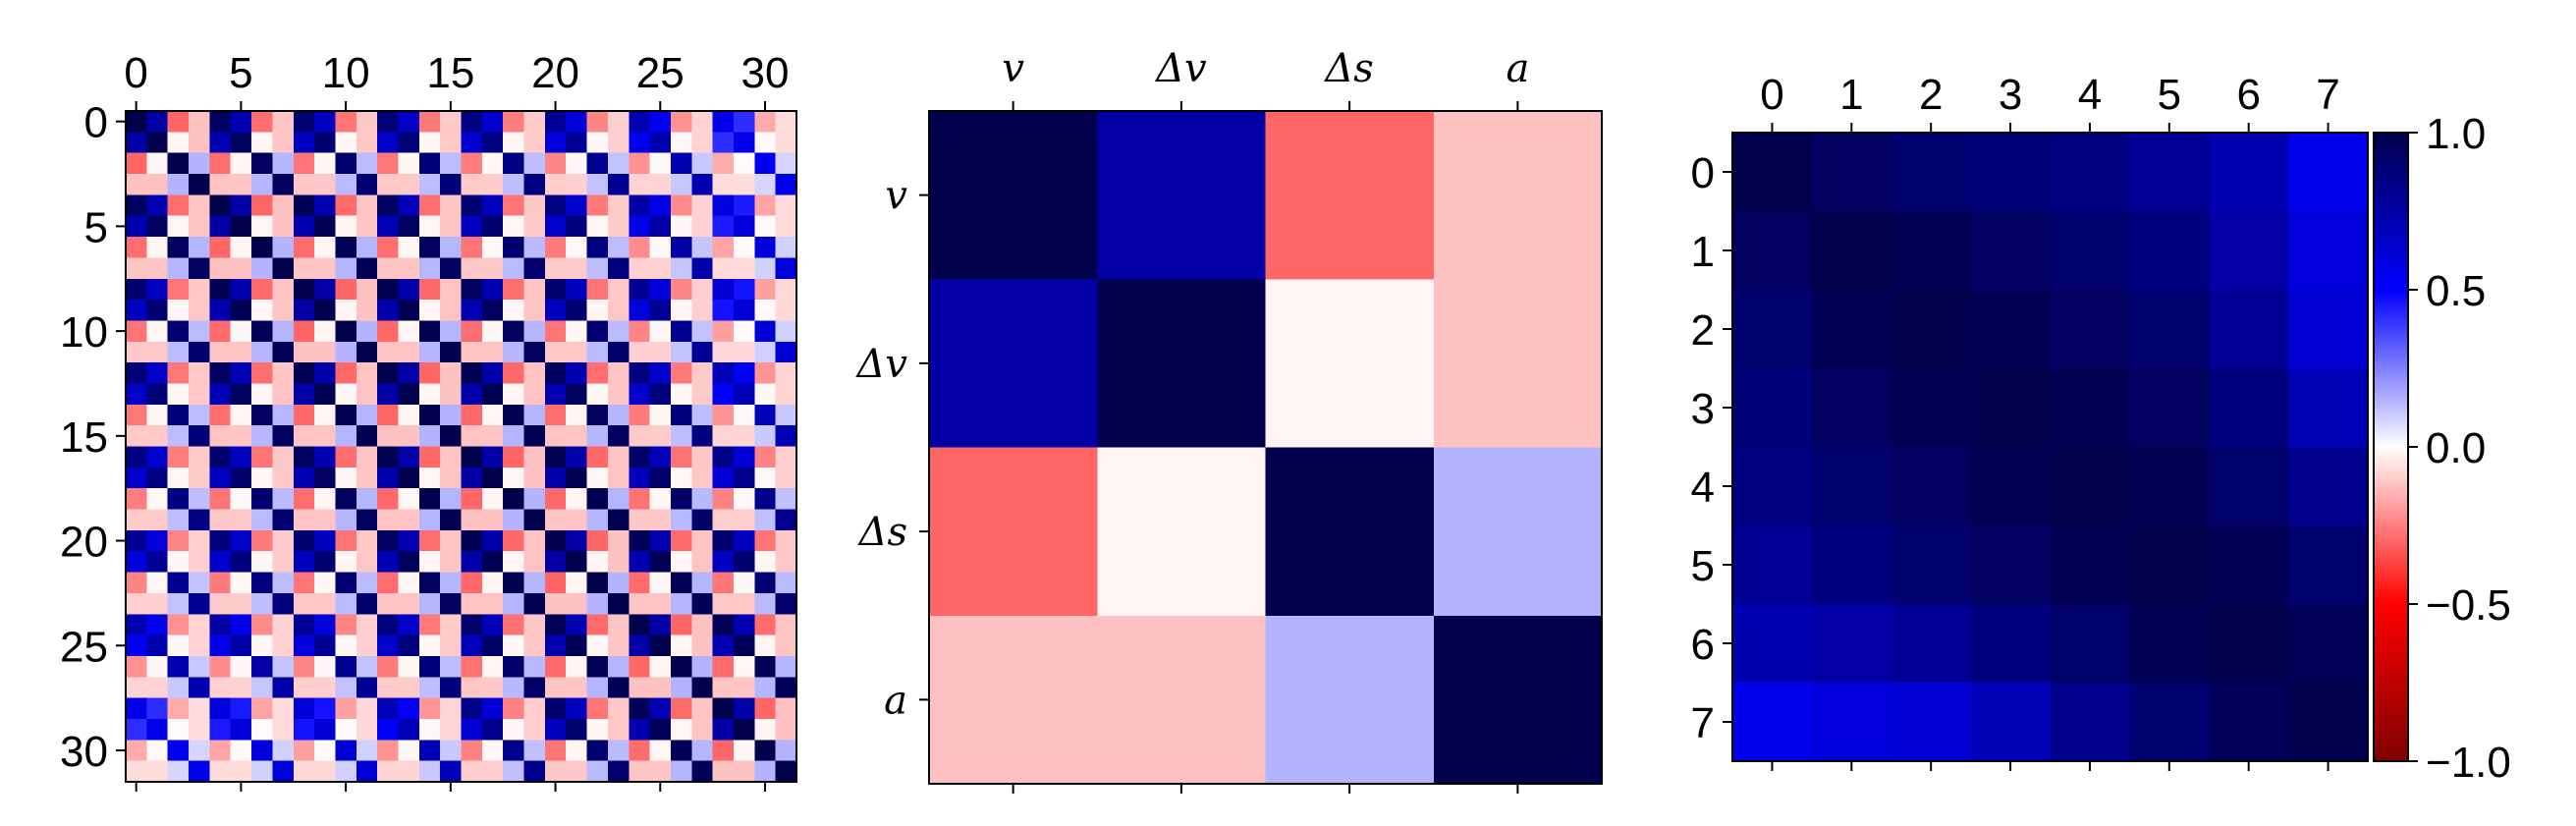 This screenshot has width=2576, height=826. What do you see at coordinates (1703, 723) in the screenshot?
I see `y-tick-label: 7` at bounding box center [1703, 723].